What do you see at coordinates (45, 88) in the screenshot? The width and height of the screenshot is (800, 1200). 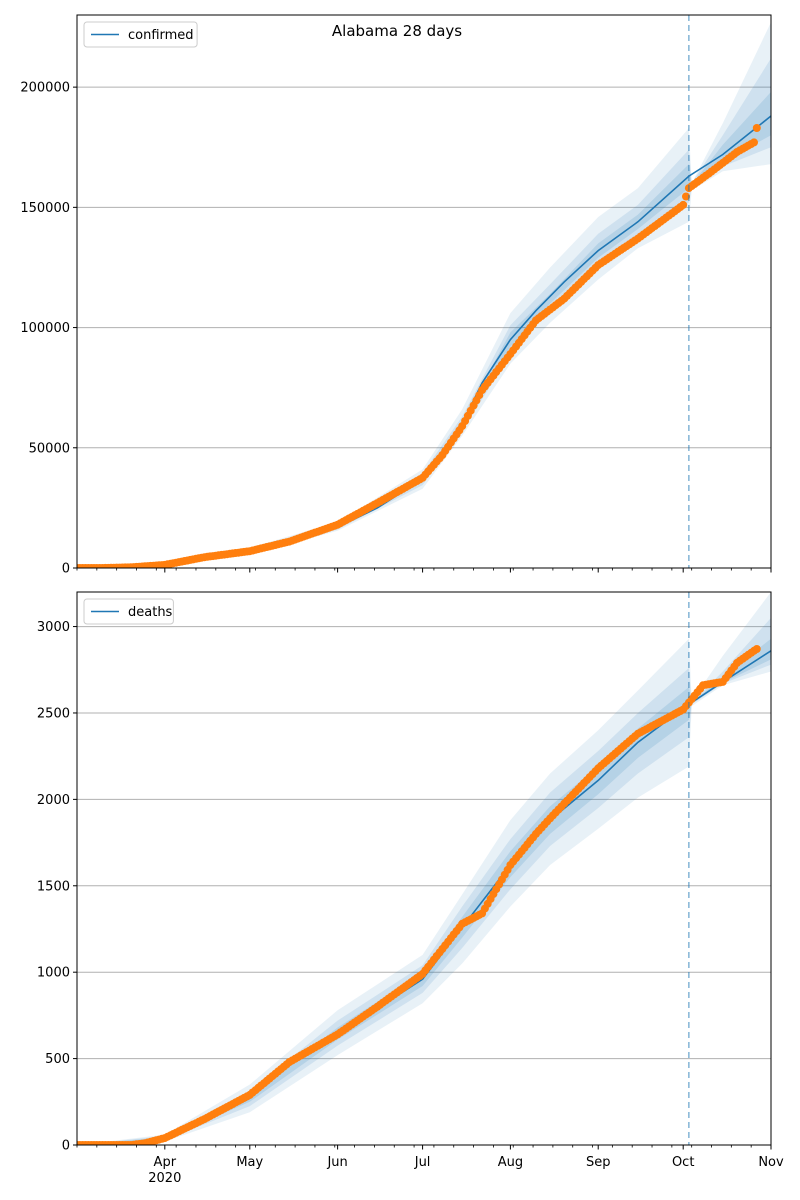 I see `y-tick-label: 200000` at bounding box center [45, 88].